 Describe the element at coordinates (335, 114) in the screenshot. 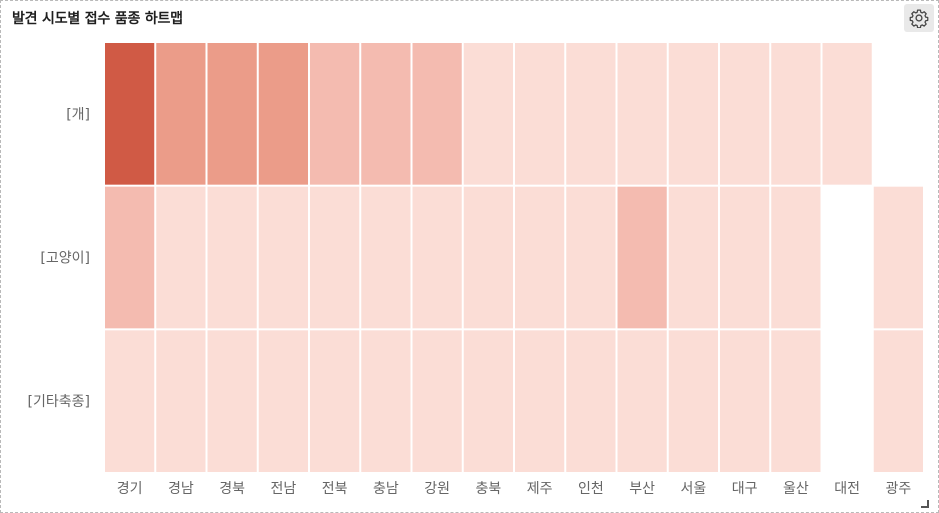

I see `heatmap-cell-개-전북` at that location.